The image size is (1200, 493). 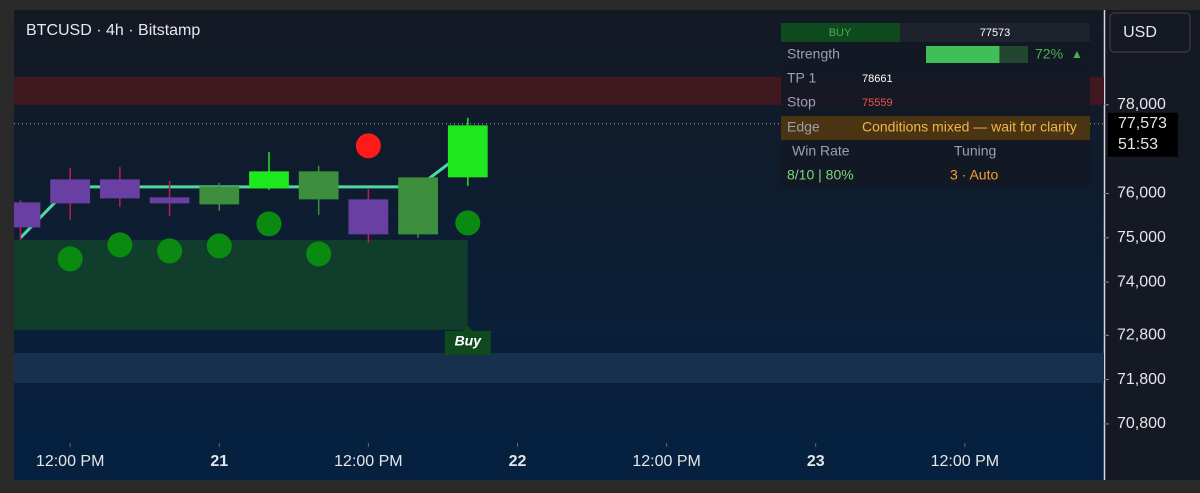 I want to click on currency-label: USD, so click(x=1140, y=32).